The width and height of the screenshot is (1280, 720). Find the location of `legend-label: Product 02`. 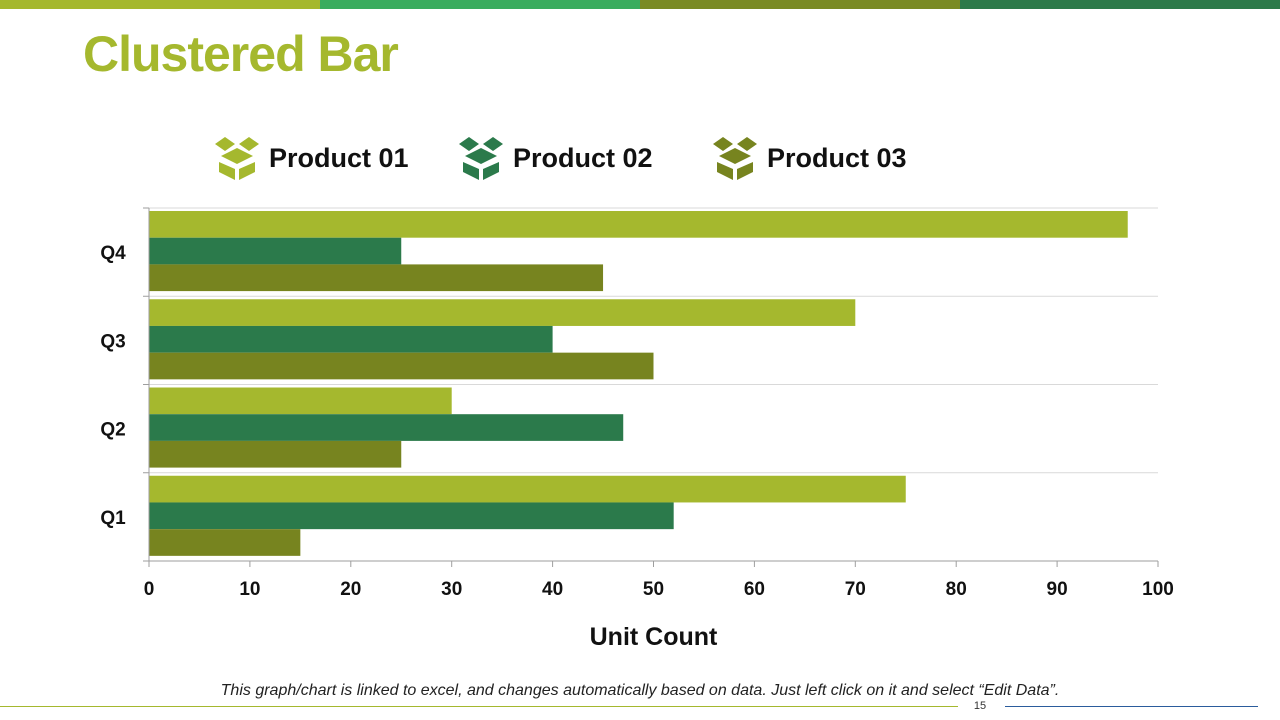

legend-label: Product 02 is located at coordinates (583, 157).